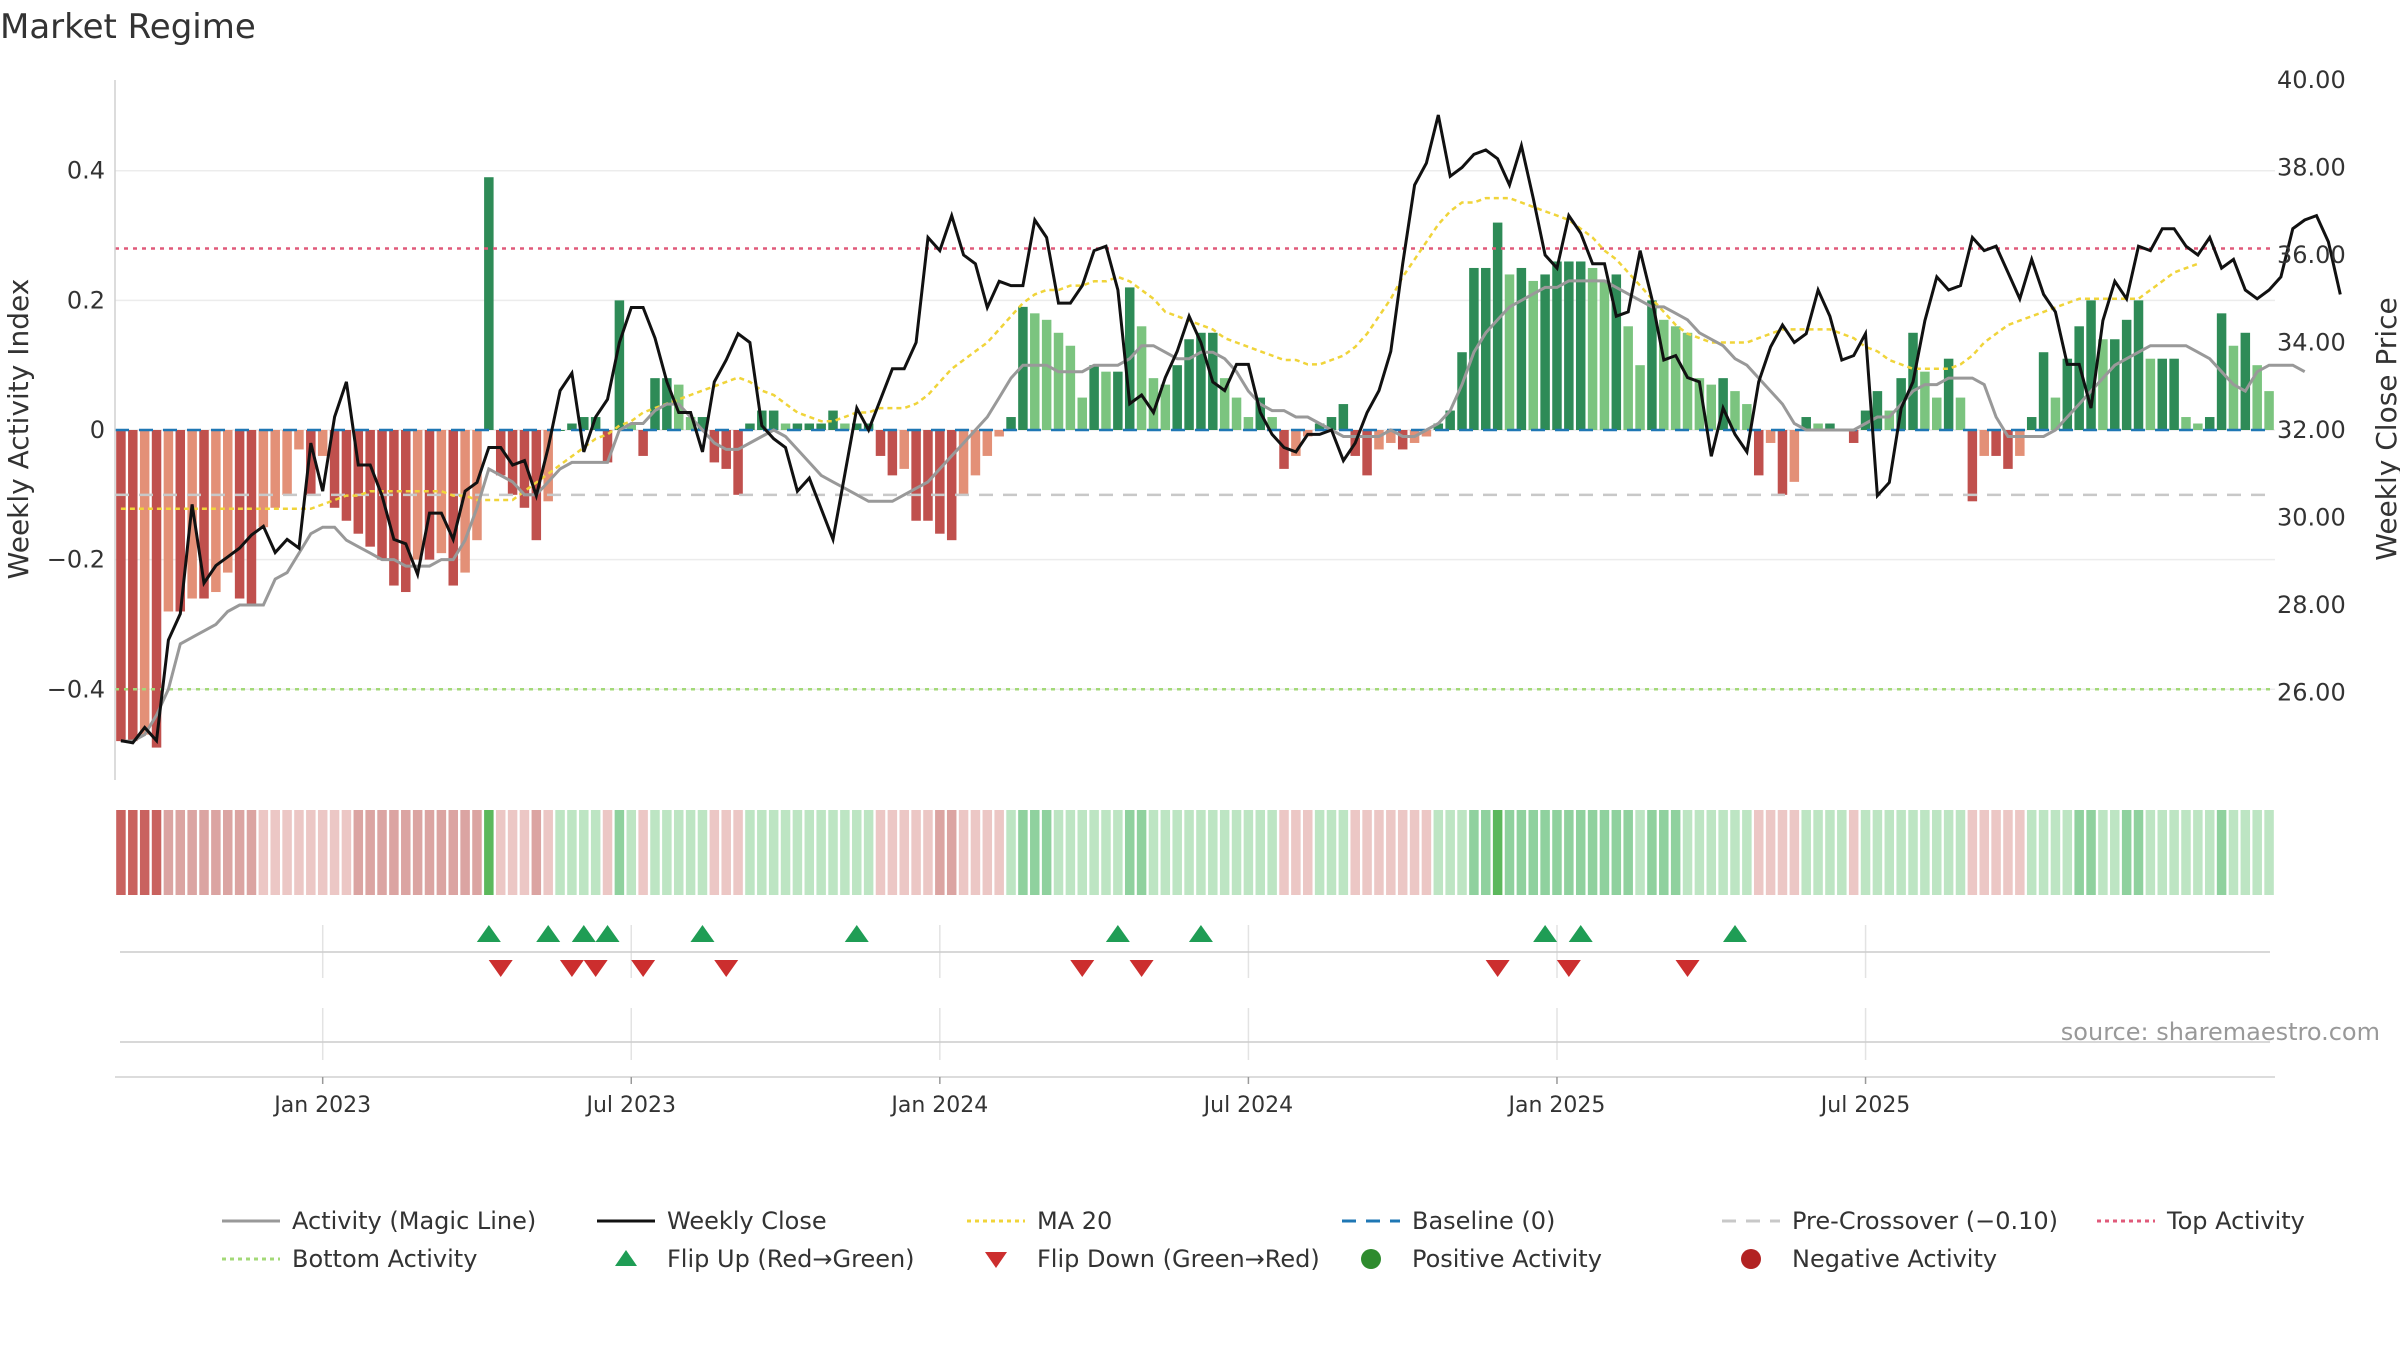 The height and width of the screenshot is (1350, 2400). What do you see at coordinates (2311, 693) in the screenshot?
I see `y-right-tick-label: 26.00` at bounding box center [2311, 693].